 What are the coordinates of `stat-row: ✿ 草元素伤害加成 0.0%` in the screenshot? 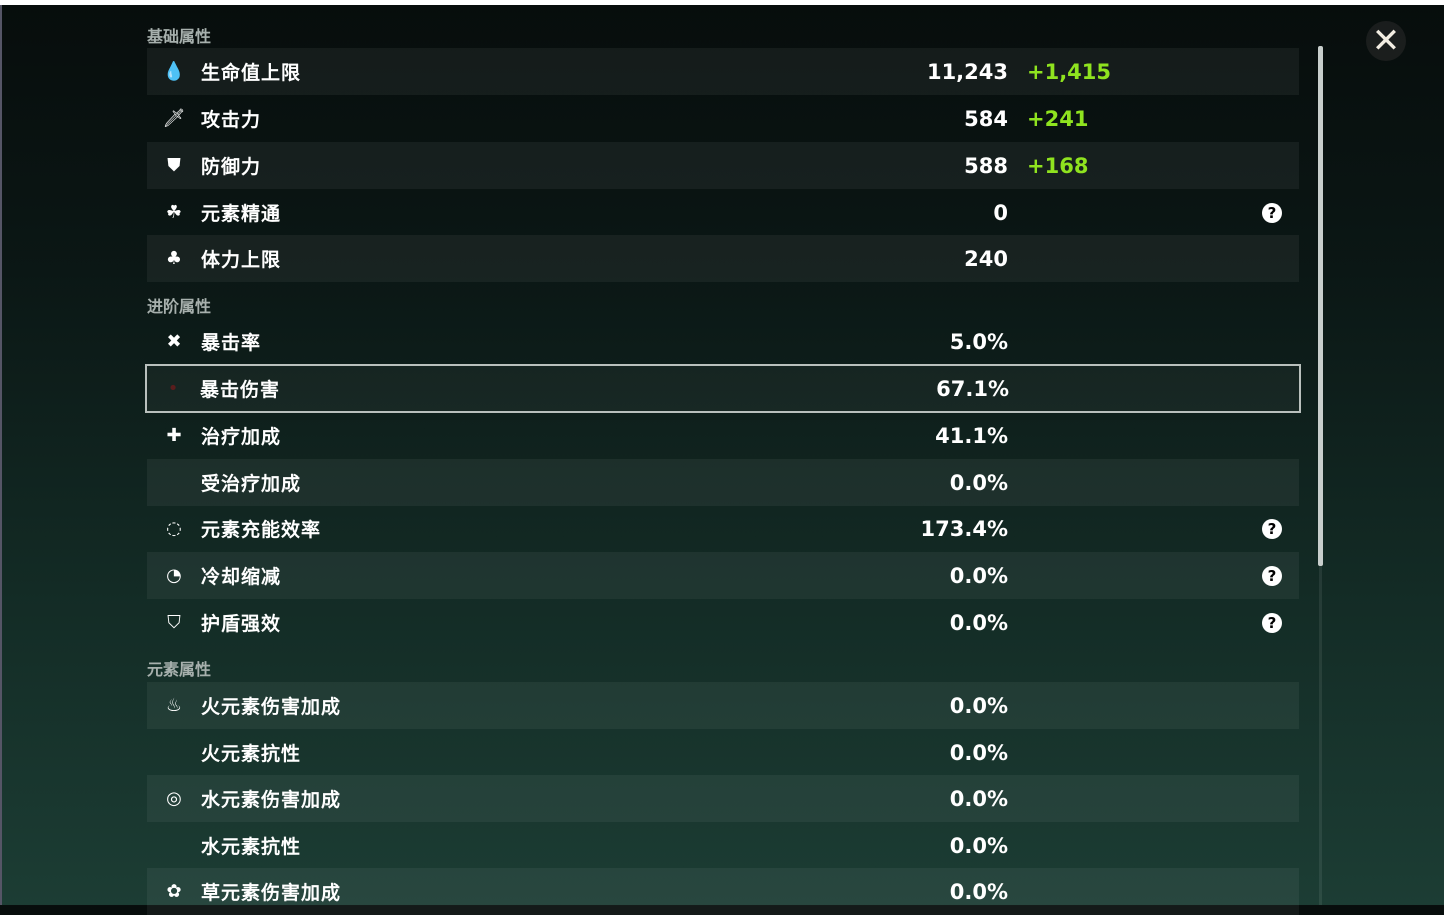 It's located at (723, 891).